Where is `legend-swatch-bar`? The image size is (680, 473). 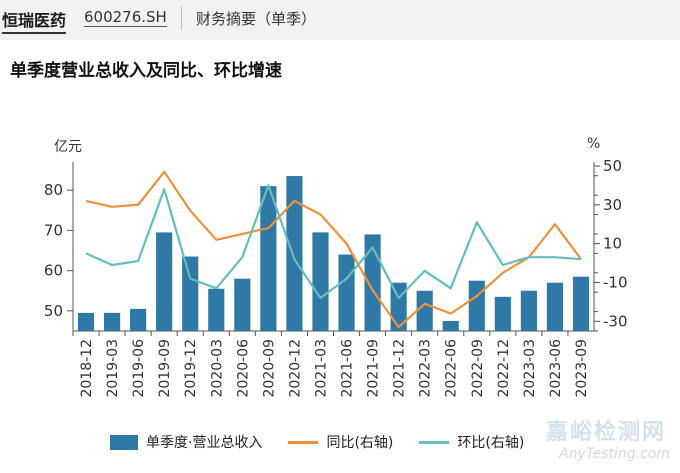 legend-swatch-bar is located at coordinates (124, 442).